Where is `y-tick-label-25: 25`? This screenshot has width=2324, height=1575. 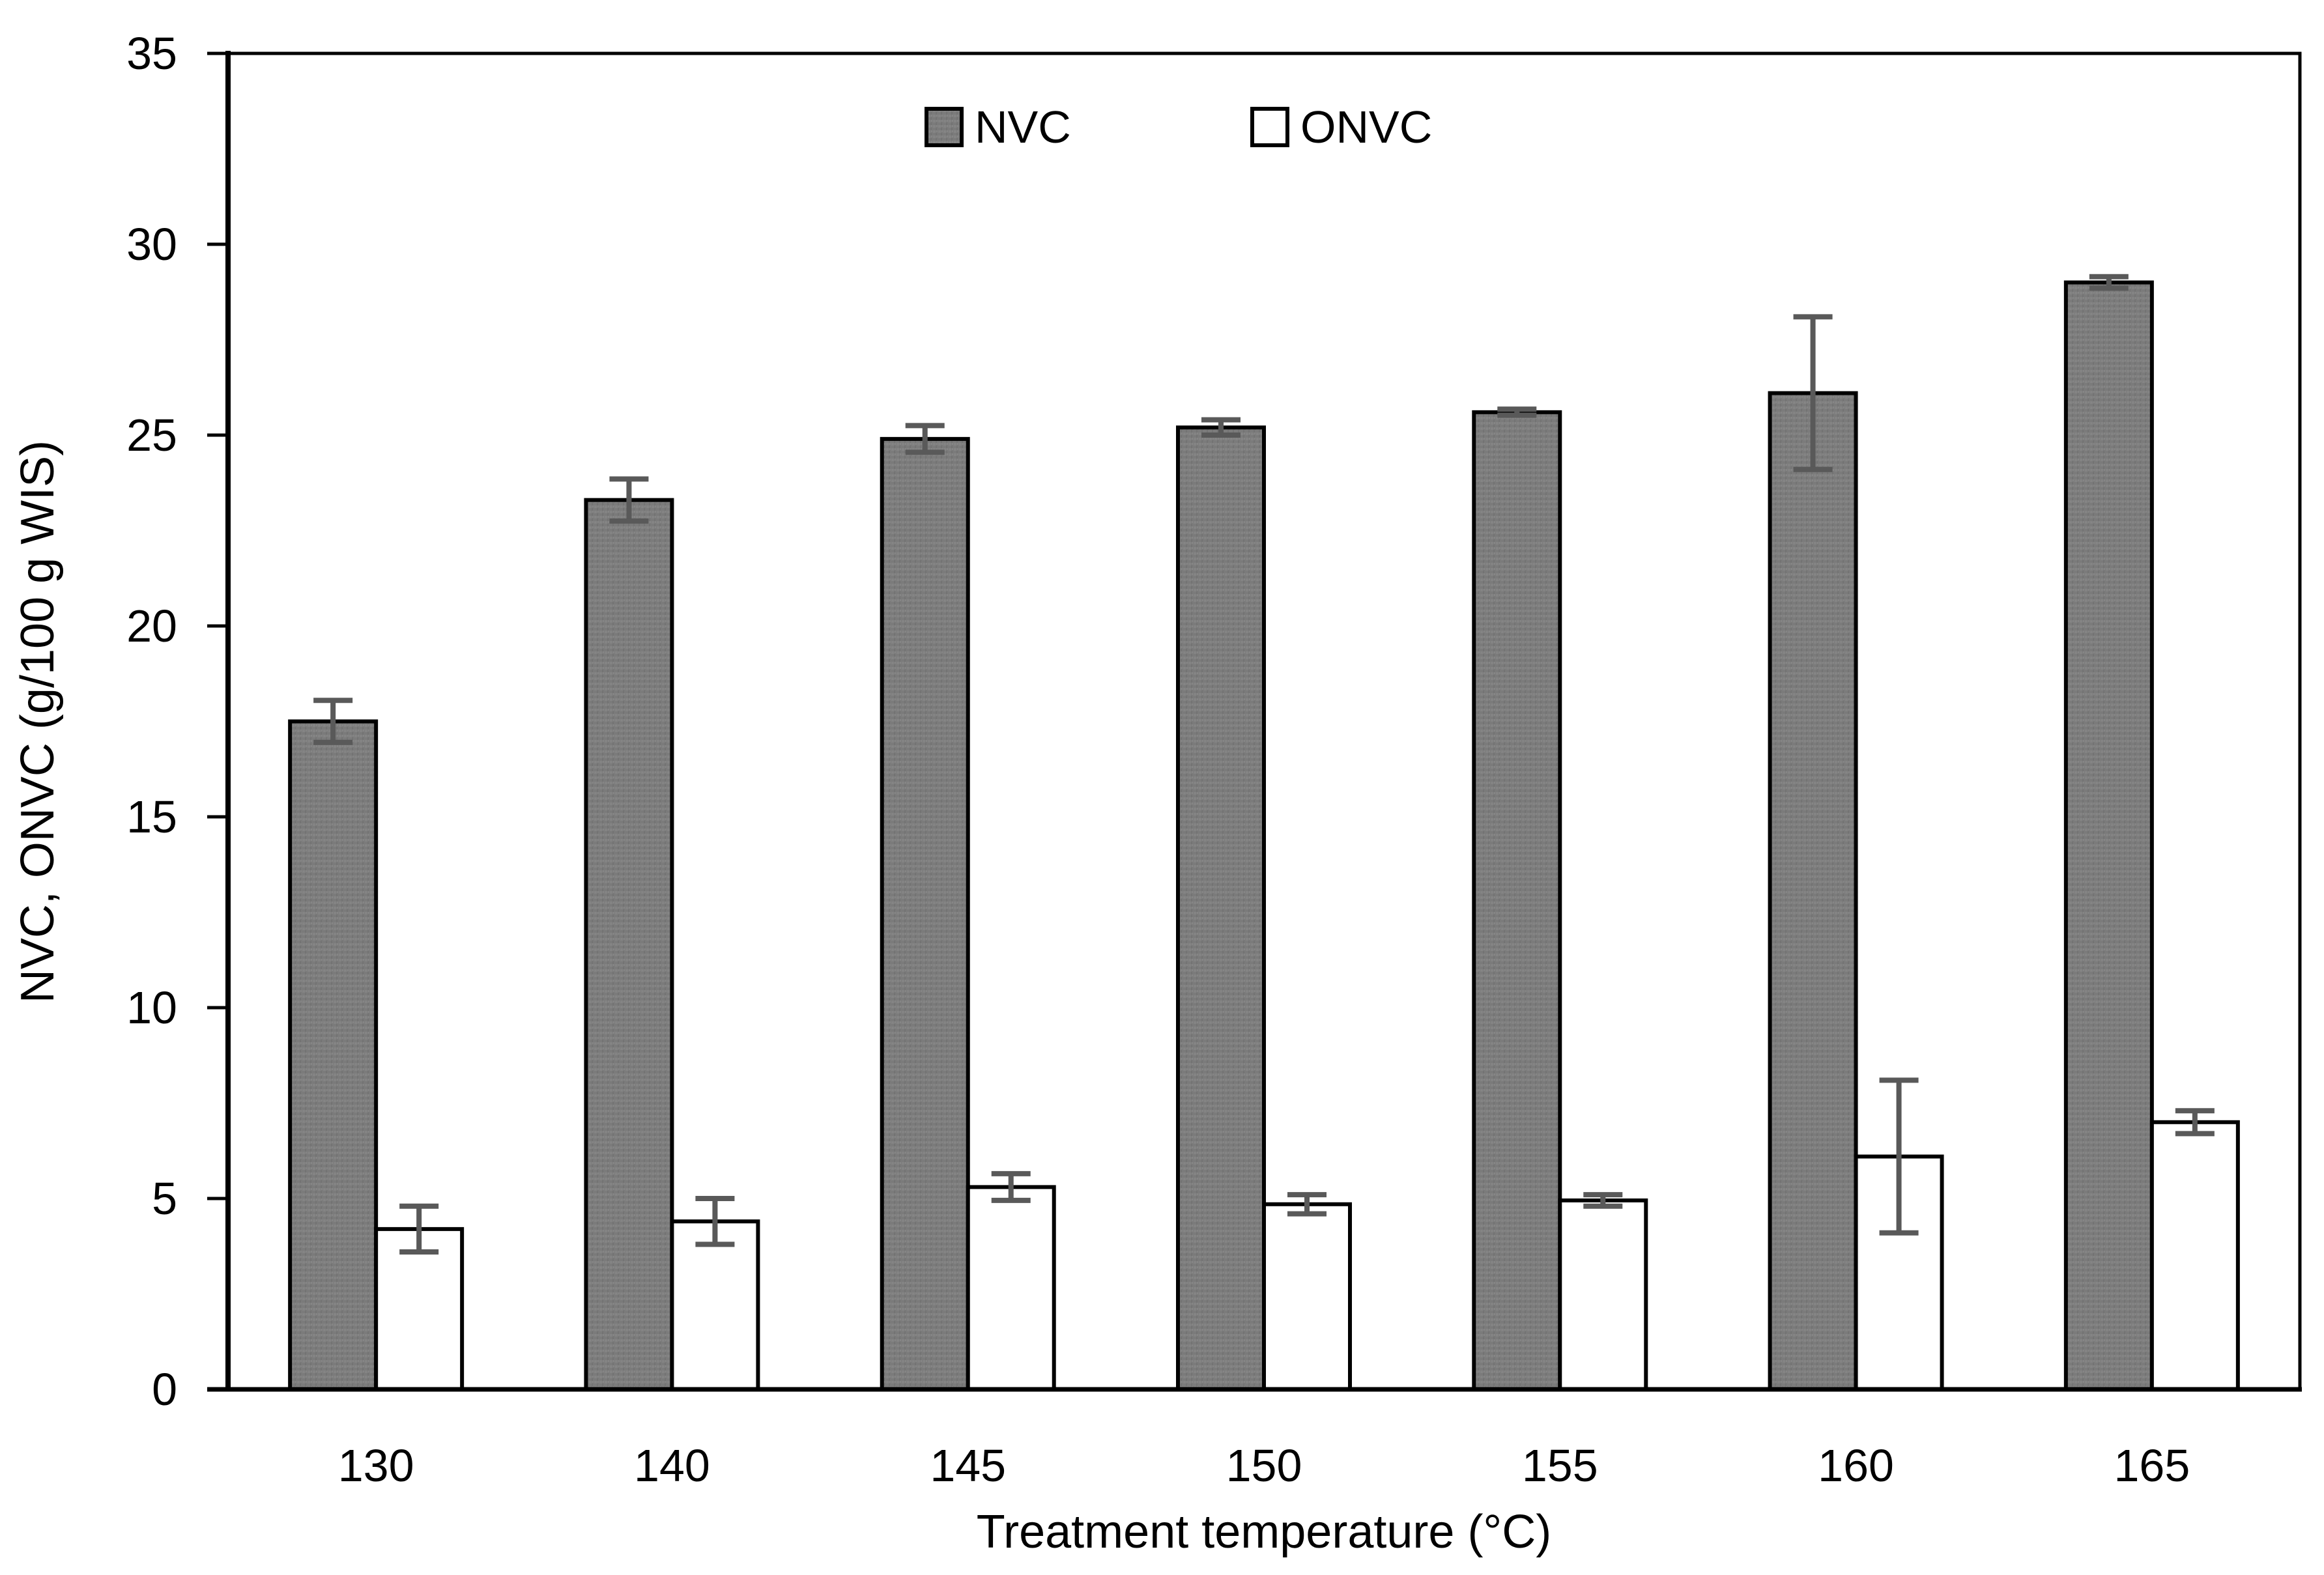 y-tick-label-25: 25 is located at coordinates (151, 435).